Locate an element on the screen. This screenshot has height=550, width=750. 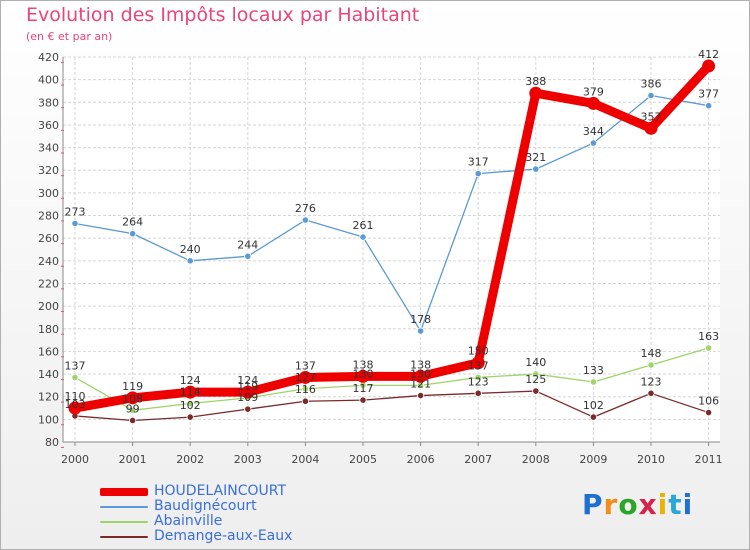
logo-letter: o is located at coordinates (628, 504).